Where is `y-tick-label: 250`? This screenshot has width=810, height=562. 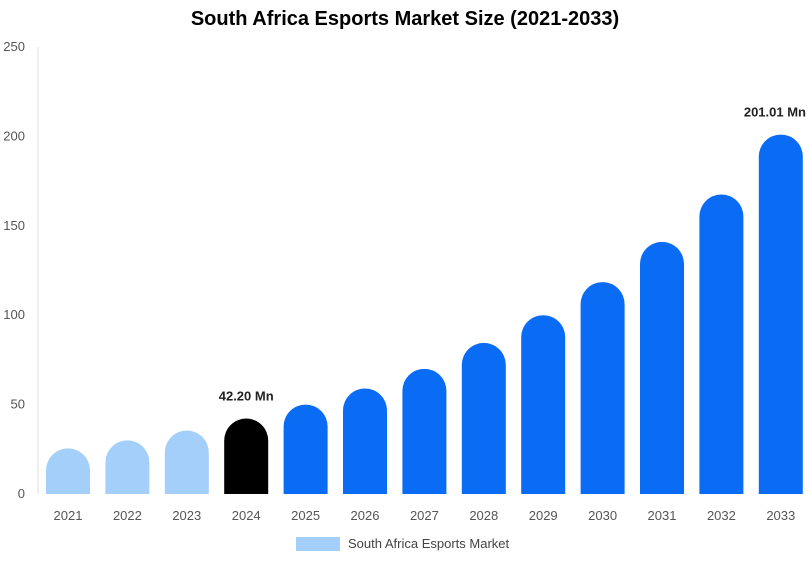 y-tick-label: 250 is located at coordinates (14, 46).